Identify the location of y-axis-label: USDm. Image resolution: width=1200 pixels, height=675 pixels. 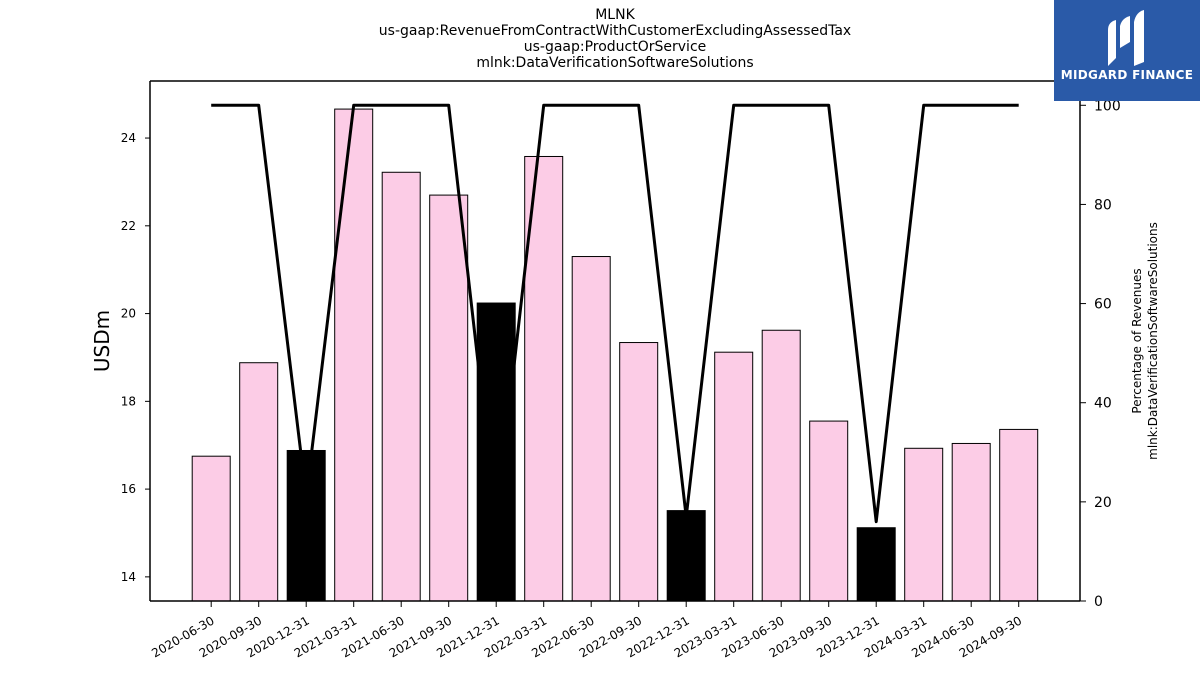
(102, 341).